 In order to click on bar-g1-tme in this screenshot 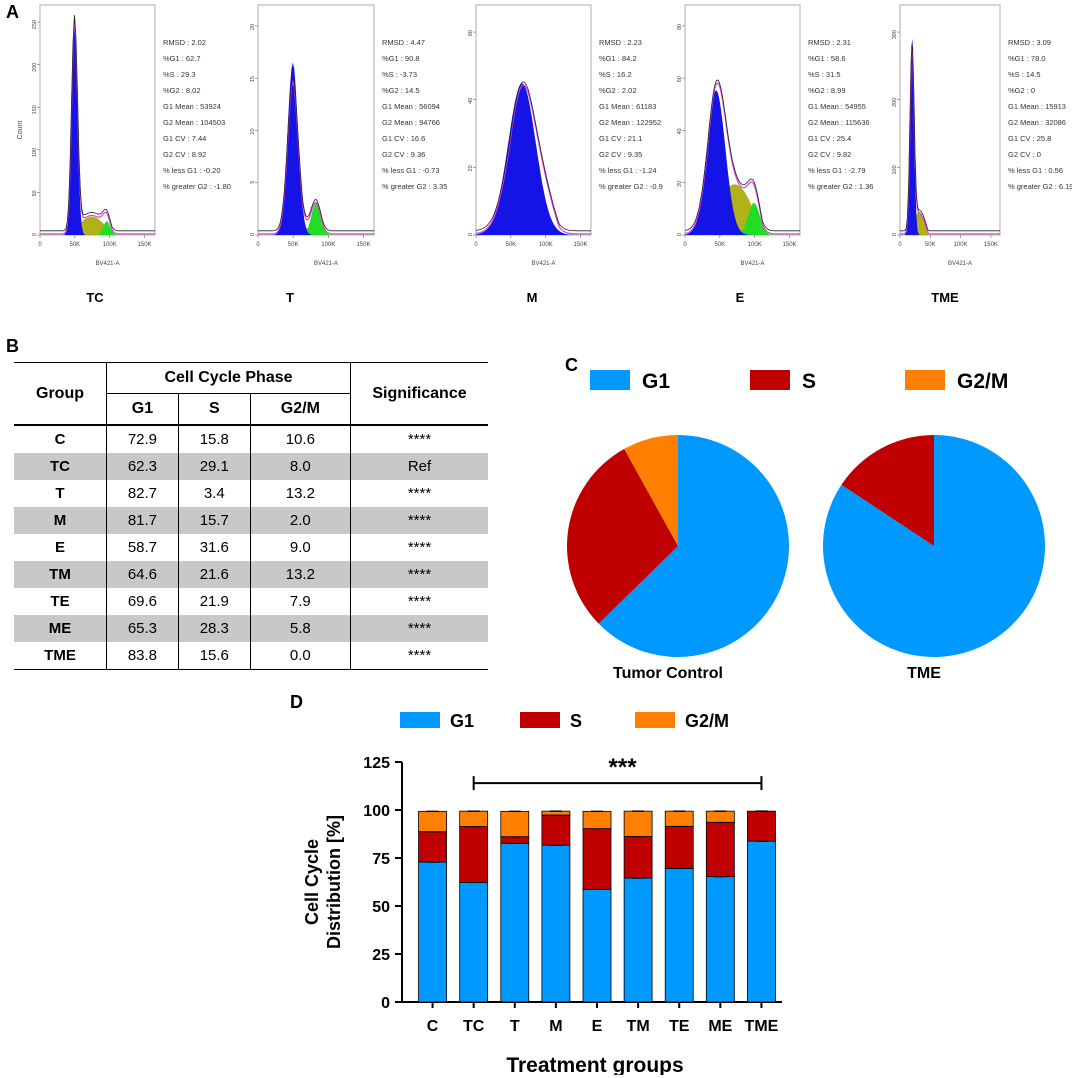, I will do `click(761, 921)`.